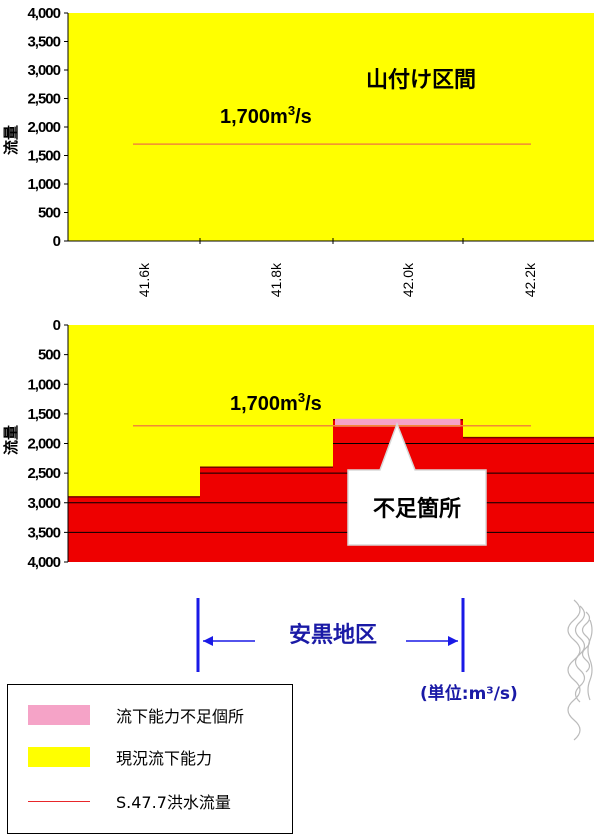 Image resolution: width=594 pixels, height=838 pixels. What do you see at coordinates (43, 562) in the screenshot?
I see `bottom-y-tick-label: 4,000` at bounding box center [43, 562].